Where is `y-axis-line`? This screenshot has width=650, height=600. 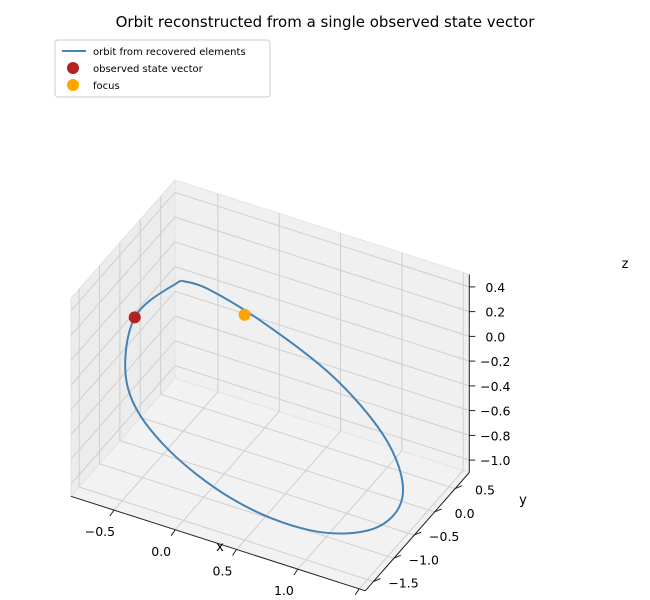
y-axis-line is located at coordinates (417, 532).